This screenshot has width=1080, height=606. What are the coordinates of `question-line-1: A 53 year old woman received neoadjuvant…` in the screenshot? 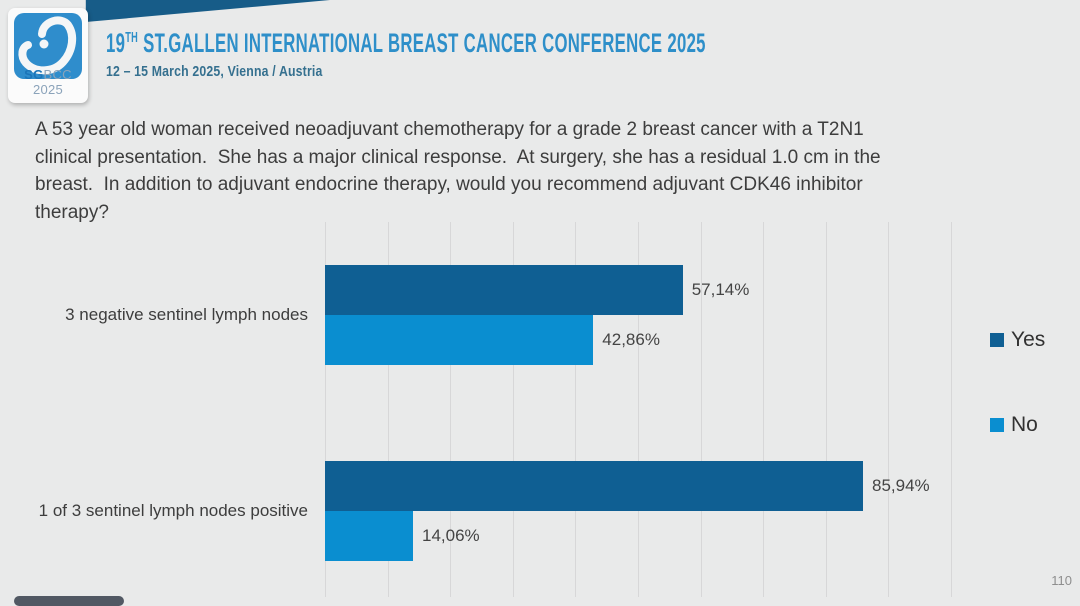 It's located at (449, 129).